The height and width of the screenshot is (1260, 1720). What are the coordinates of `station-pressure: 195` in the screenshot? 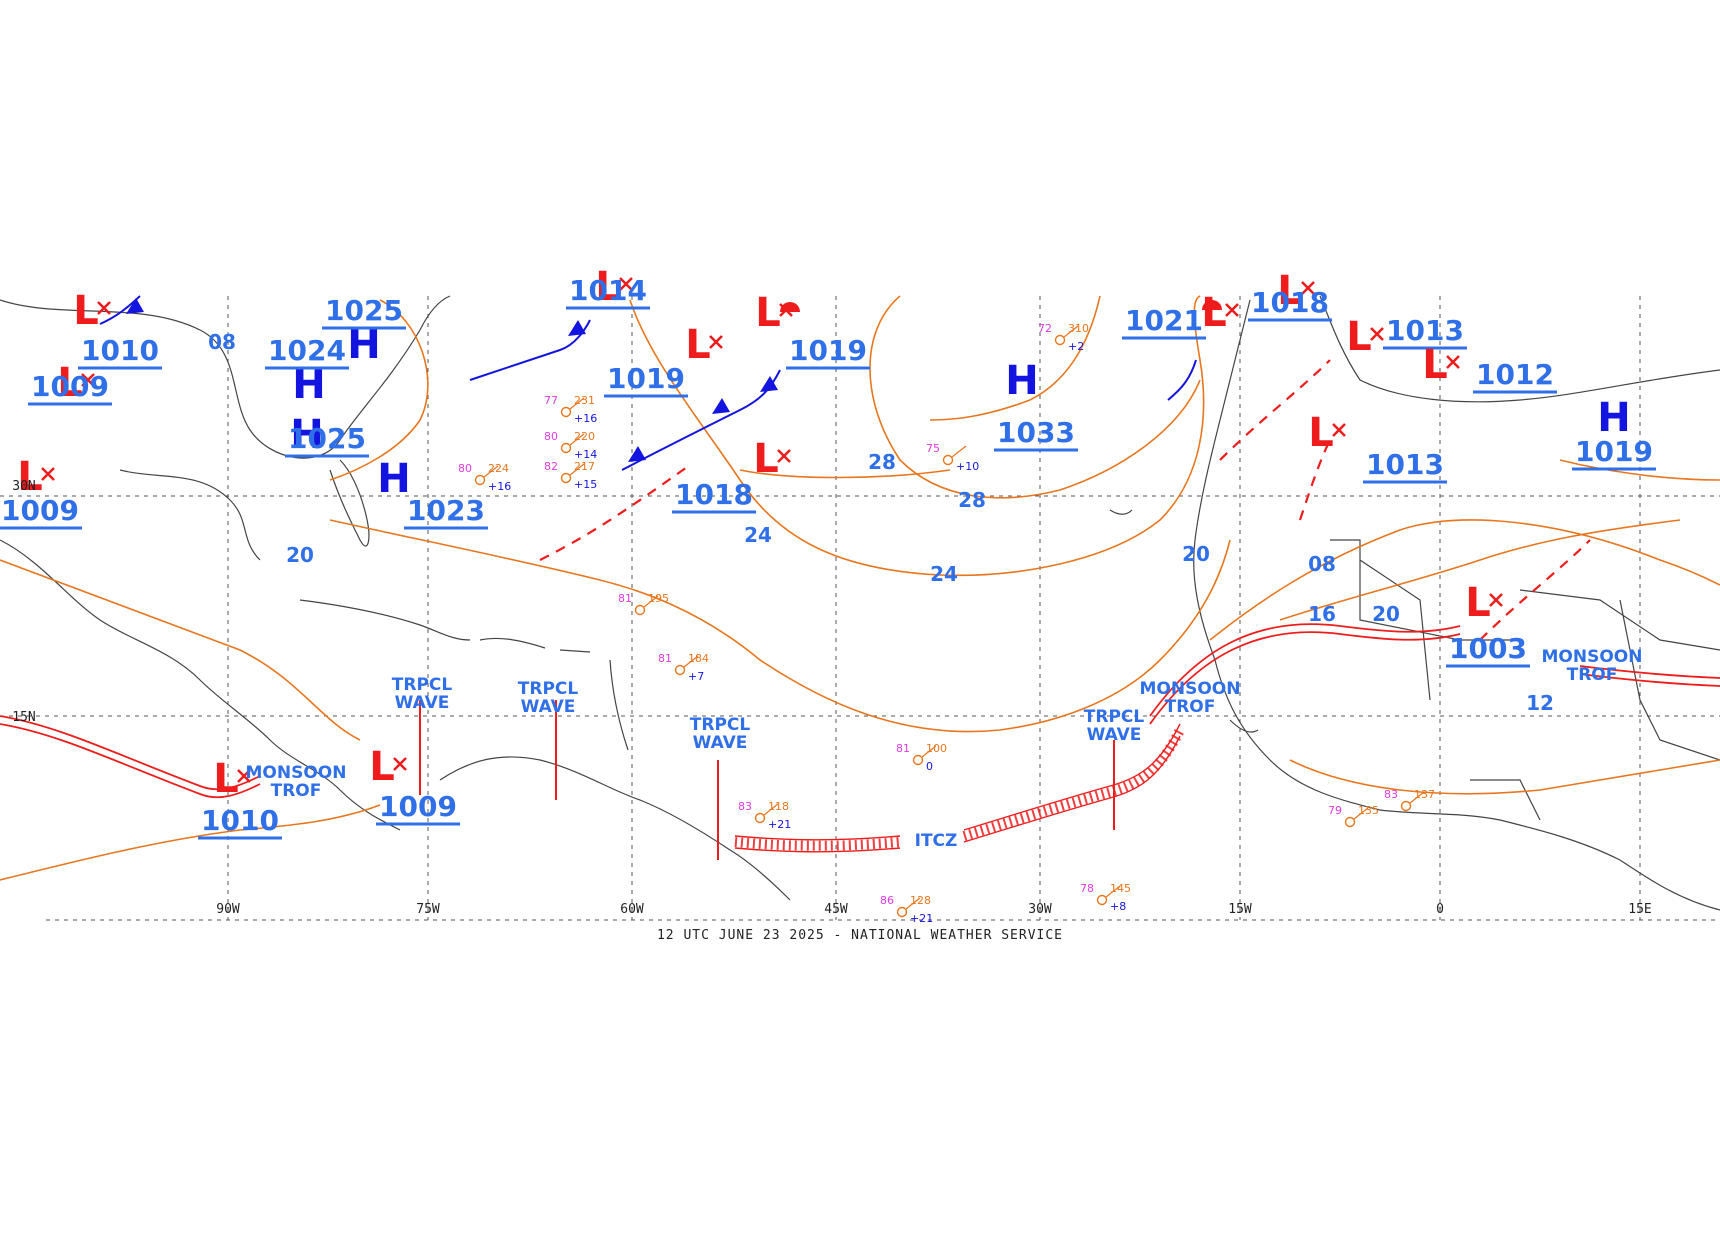 It's located at (658, 598).